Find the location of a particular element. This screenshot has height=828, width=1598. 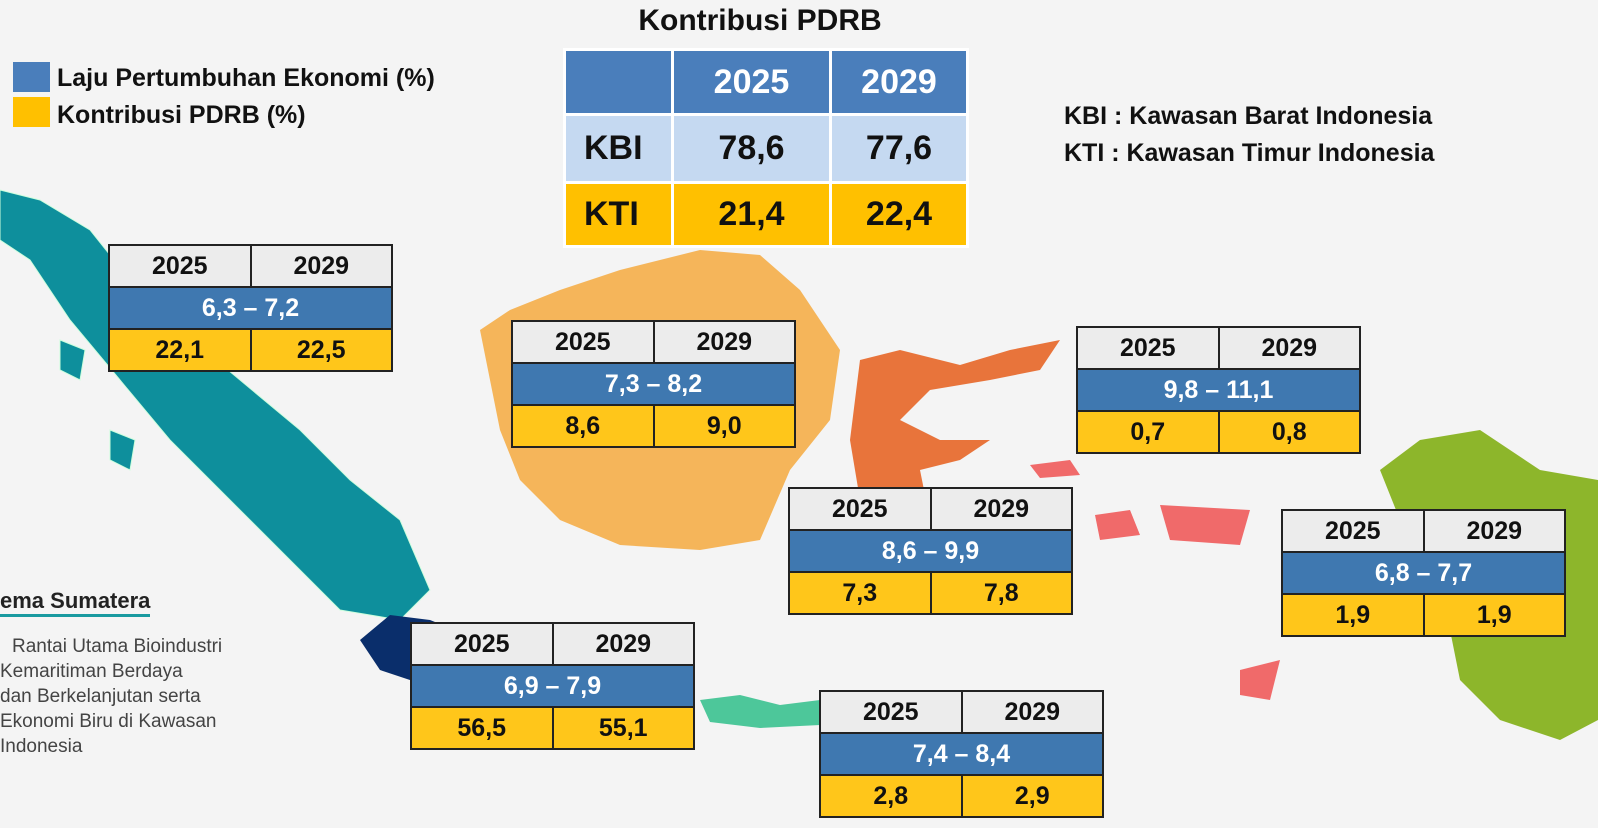

growth-row: 7,3 – 8,2 is located at coordinates (653, 385).